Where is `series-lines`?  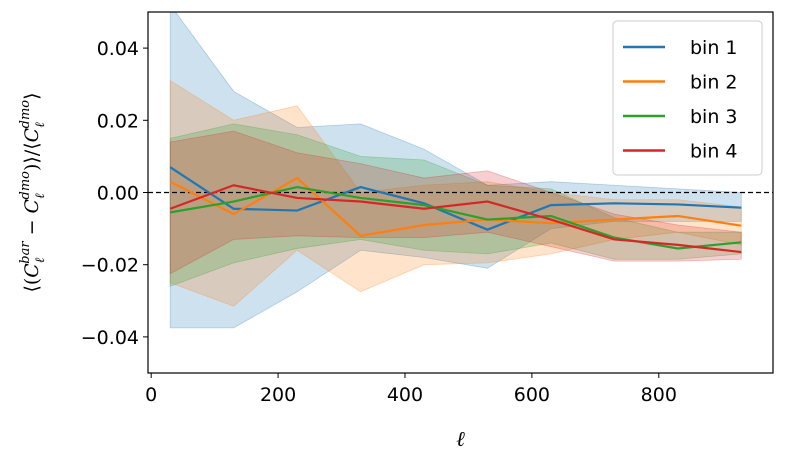 series-lines is located at coordinates (455, 210).